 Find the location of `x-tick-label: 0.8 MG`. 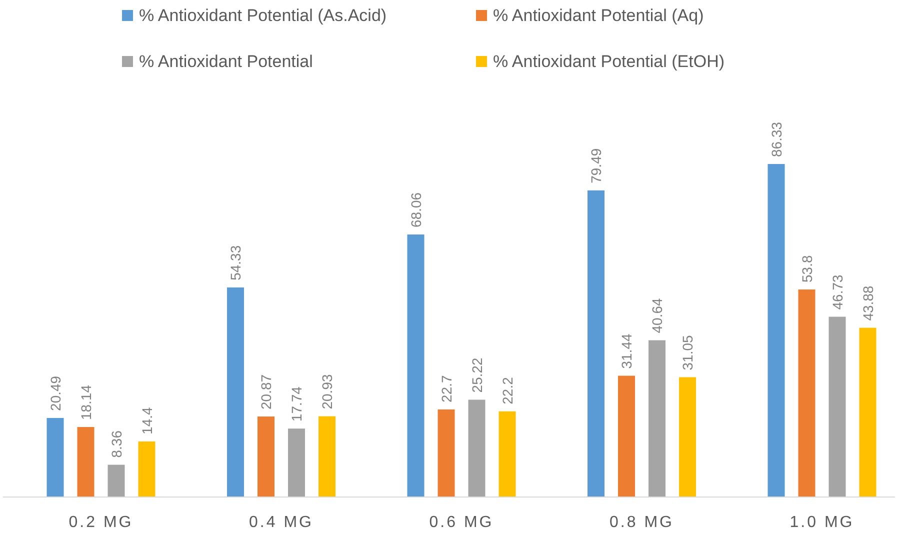

x-tick-label: 0.8 MG is located at coordinates (642, 522).